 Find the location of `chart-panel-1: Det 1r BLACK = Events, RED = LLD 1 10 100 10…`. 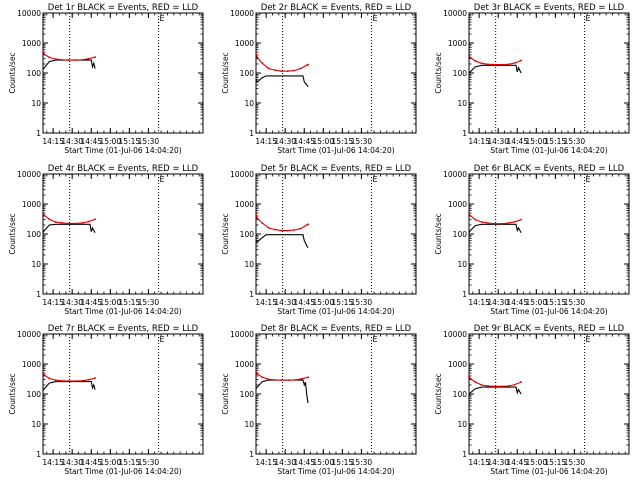

chart-panel-1: Det 1r BLACK = Events, RED = LLD 1 10 100 10… is located at coordinates (106, 79).